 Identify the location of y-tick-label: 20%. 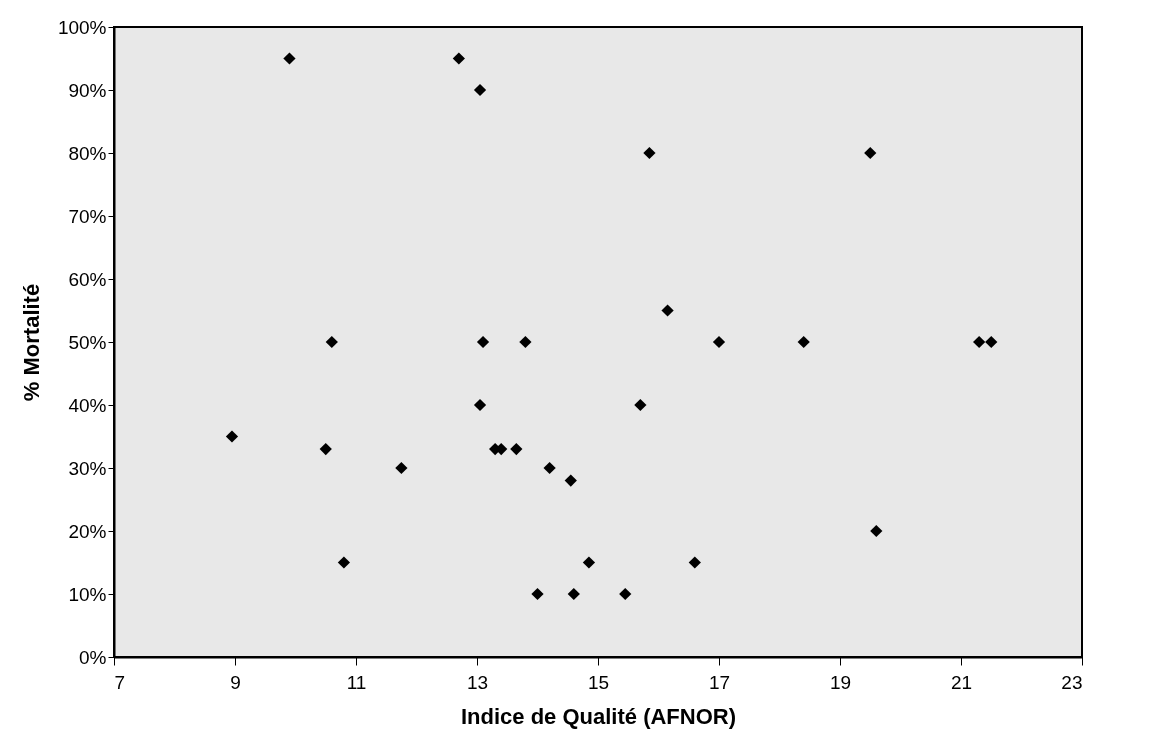
(87, 531).